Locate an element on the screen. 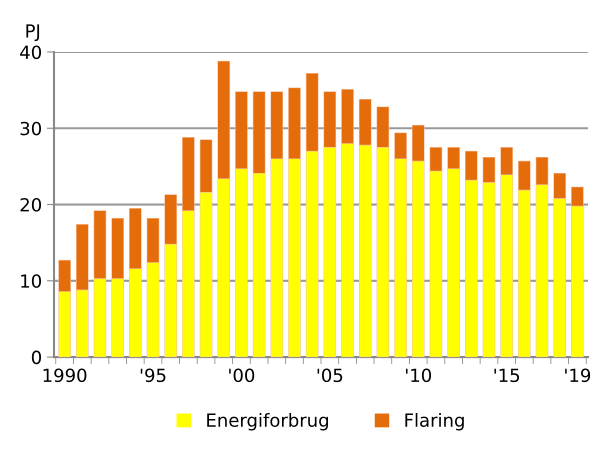 The height and width of the screenshot is (452, 600). legend-label: Energiforbrug is located at coordinates (267, 421).